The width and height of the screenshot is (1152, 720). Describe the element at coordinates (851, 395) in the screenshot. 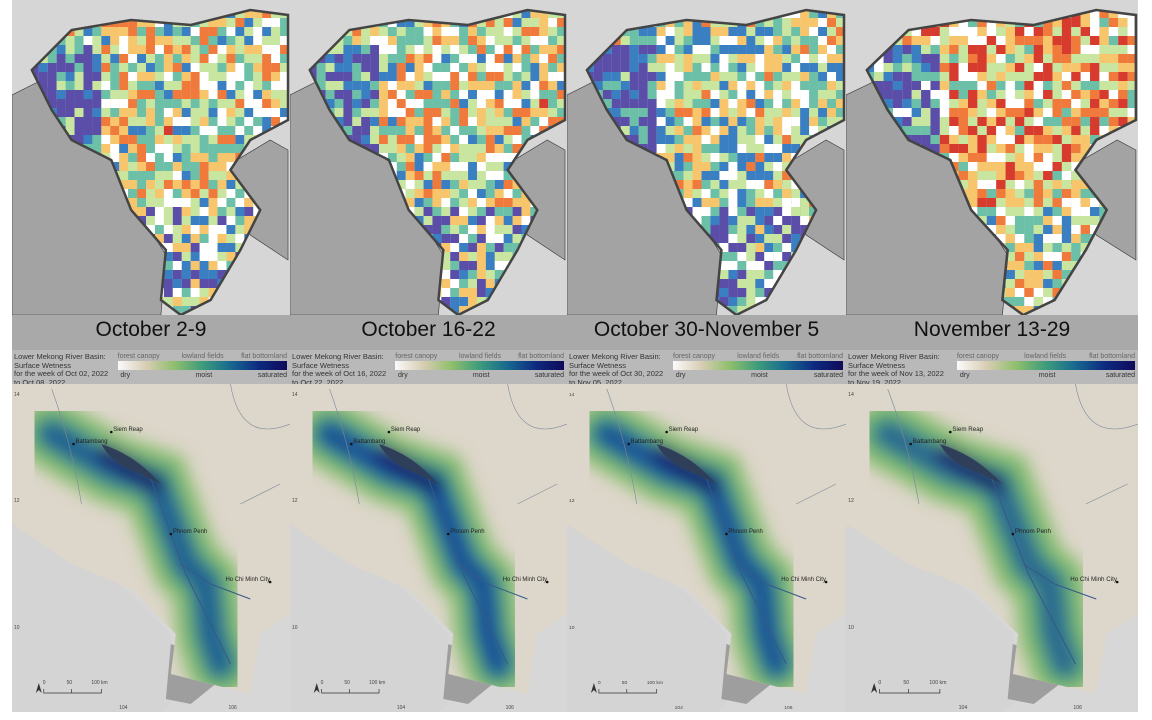

I see `lat-label-14: 14` at that location.